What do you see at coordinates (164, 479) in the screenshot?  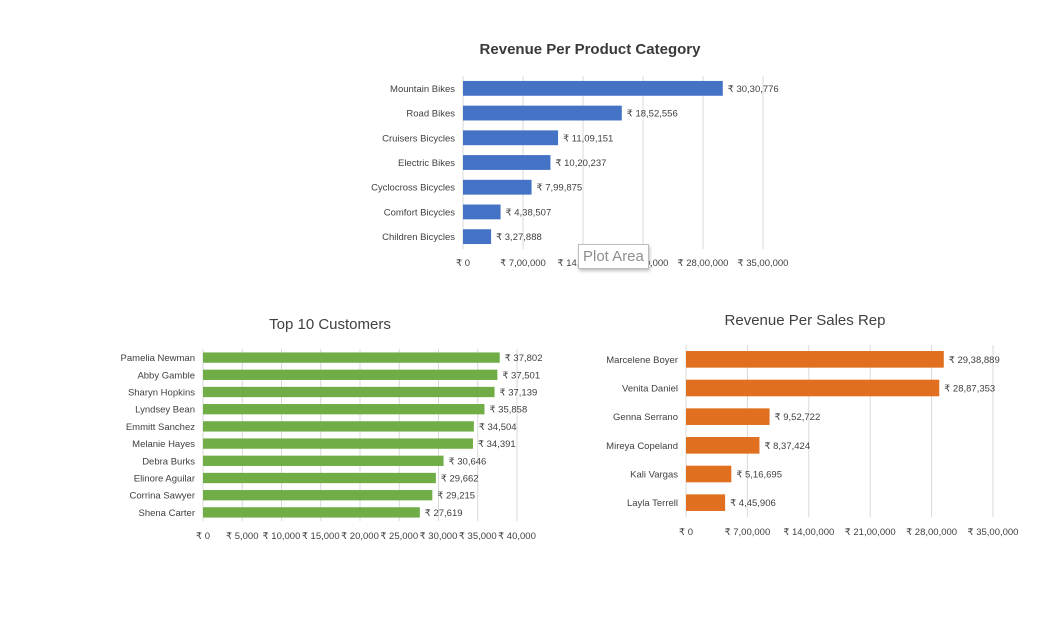 I see `category-label: Elinore Aguilar` at bounding box center [164, 479].